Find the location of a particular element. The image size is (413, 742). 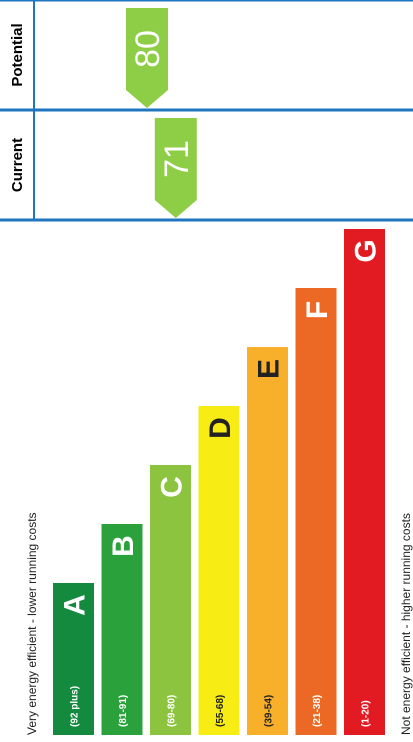

rating-arrows: 80 71 is located at coordinates (161, 113).